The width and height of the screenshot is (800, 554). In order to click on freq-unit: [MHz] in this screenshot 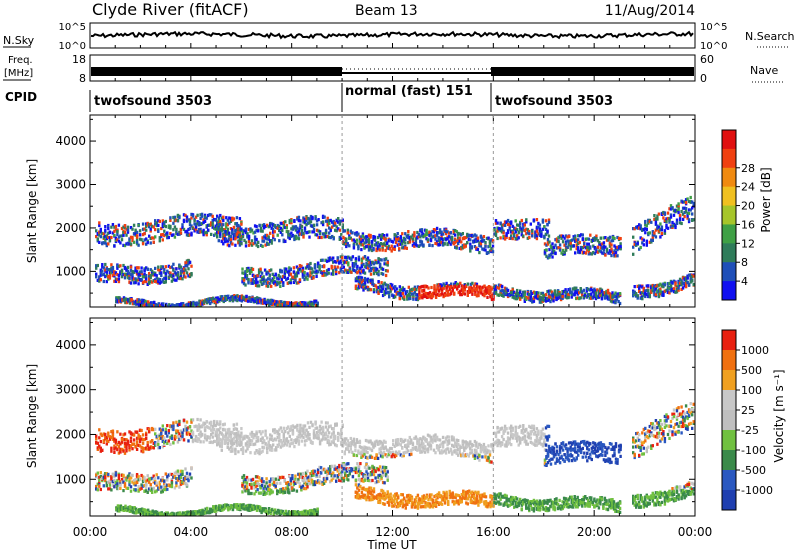, I will do `click(18, 73)`.